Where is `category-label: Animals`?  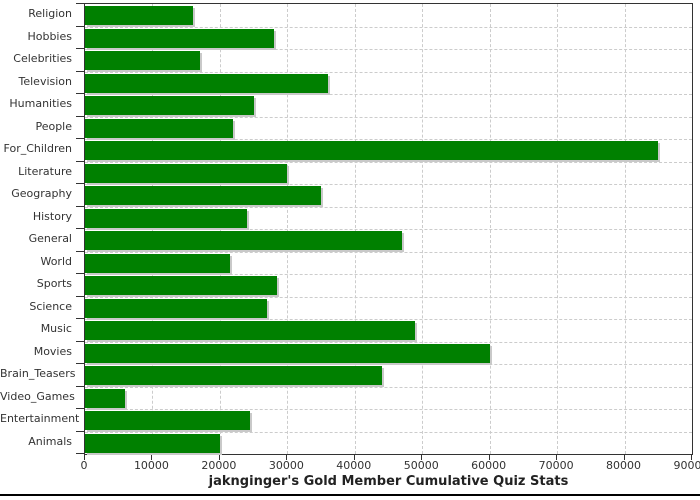
category-label: Animals is located at coordinates (50, 441).